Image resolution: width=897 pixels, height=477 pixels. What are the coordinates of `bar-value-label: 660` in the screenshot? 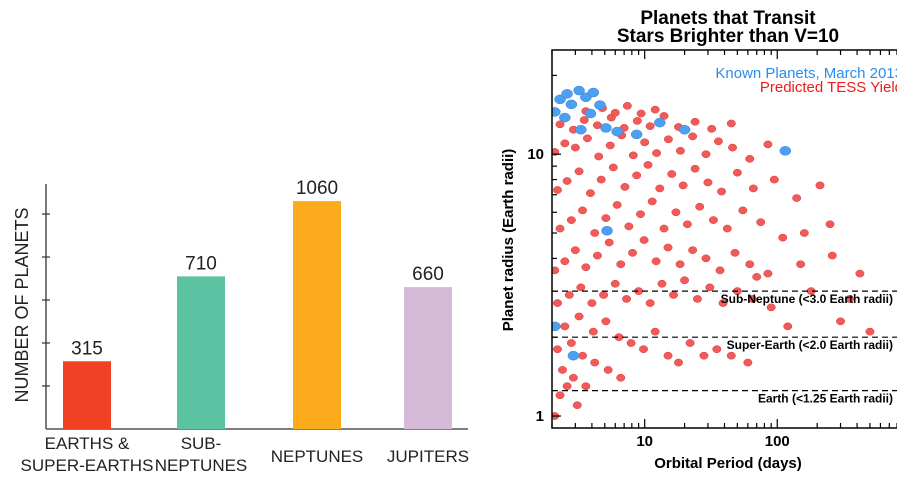 It's located at (428, 274).